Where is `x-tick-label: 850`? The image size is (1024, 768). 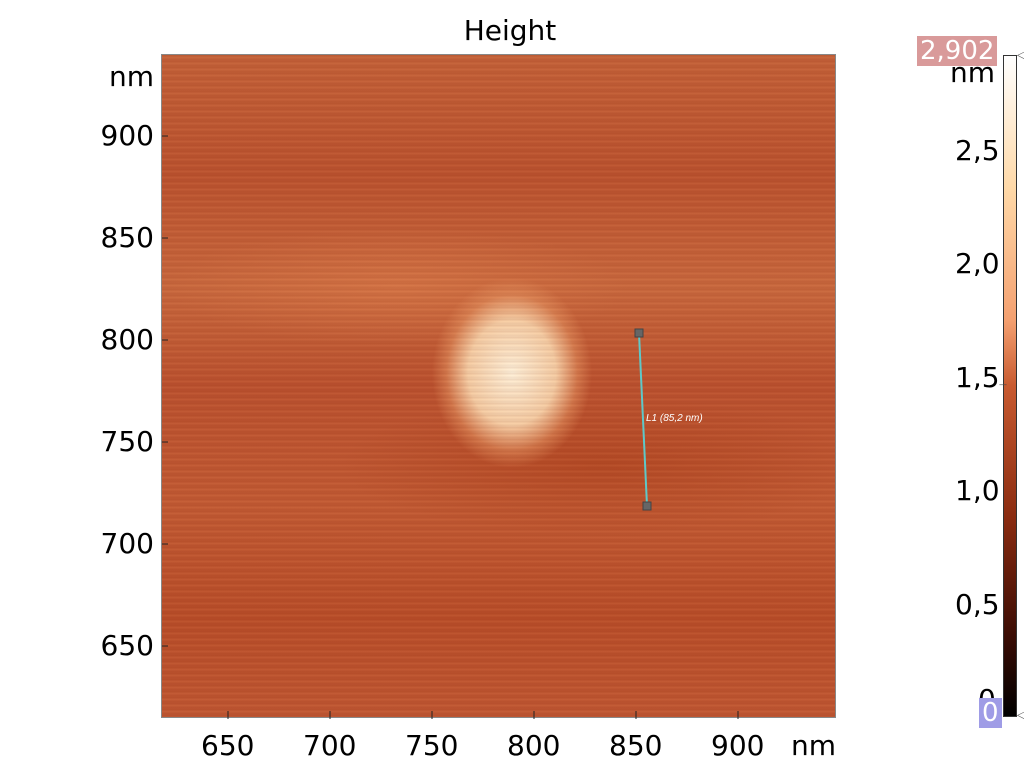
x-tick-label: 850 is located at coordinates (636, 745).